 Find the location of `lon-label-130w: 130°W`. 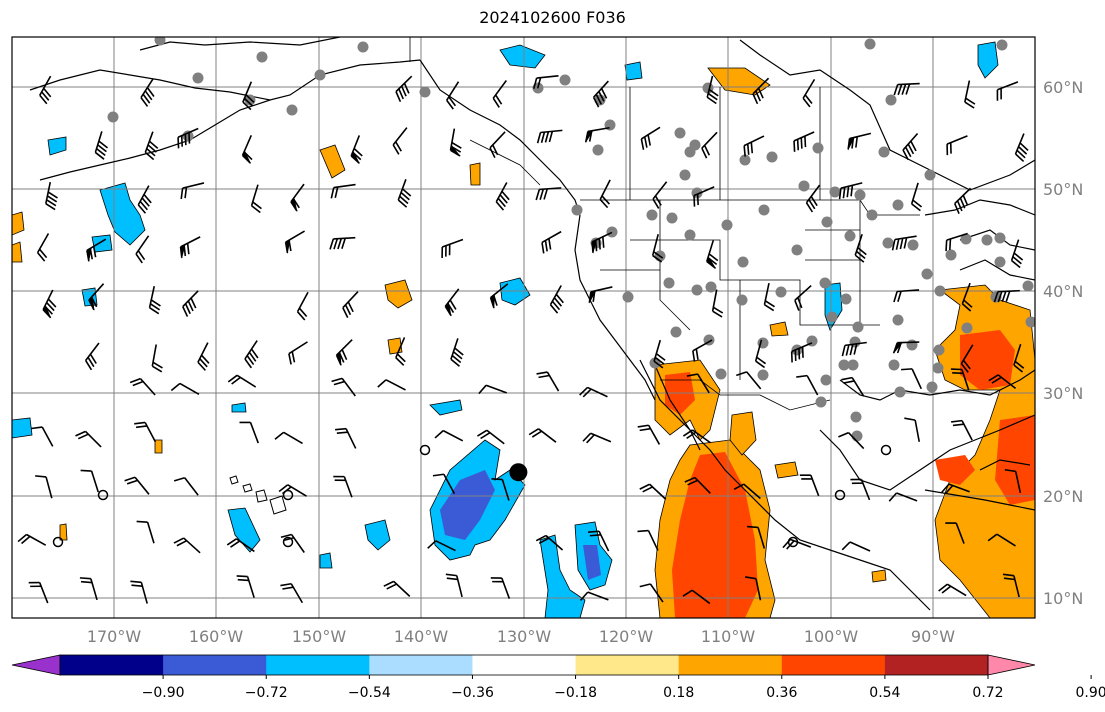

lon-label-130w: 130°W is located at coordinates (524, 636).